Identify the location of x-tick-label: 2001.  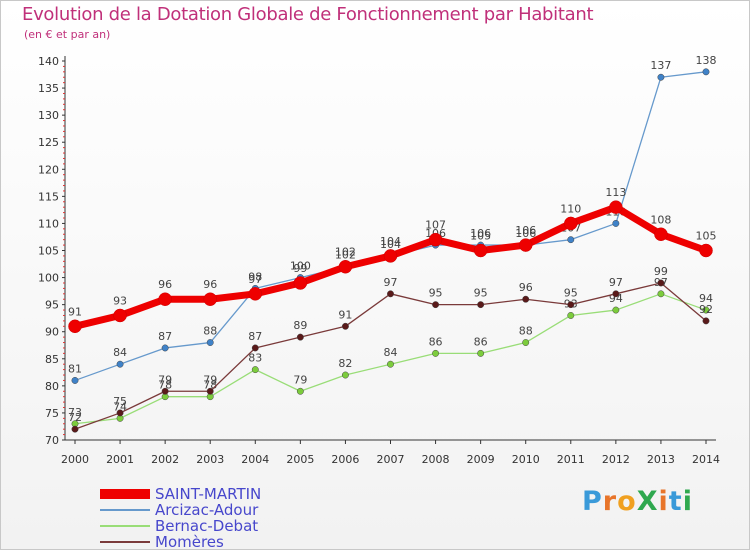
(120, 459).